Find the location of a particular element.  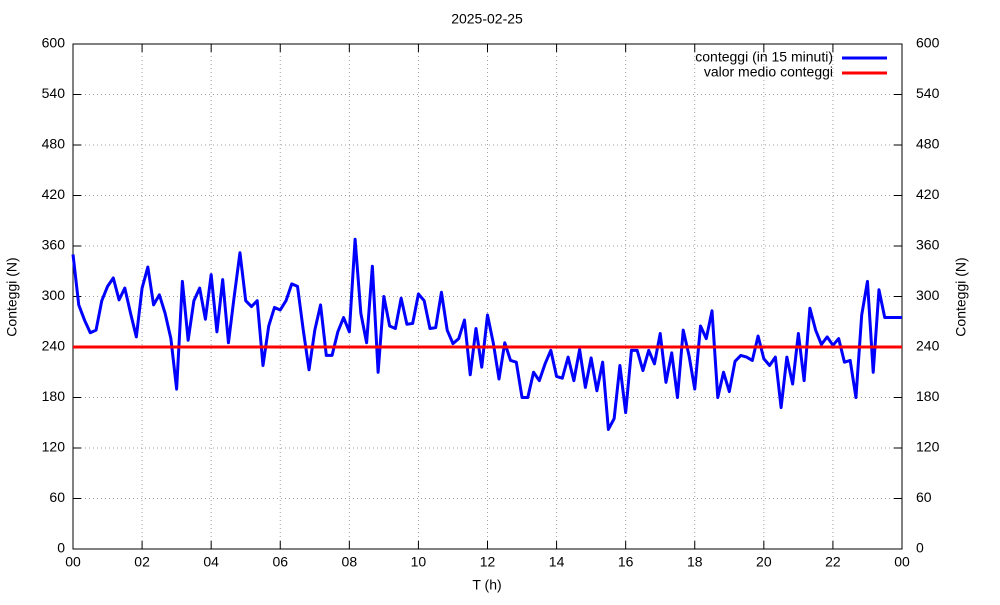

x-tick-label: 16 is located at coordinates (626, 562).